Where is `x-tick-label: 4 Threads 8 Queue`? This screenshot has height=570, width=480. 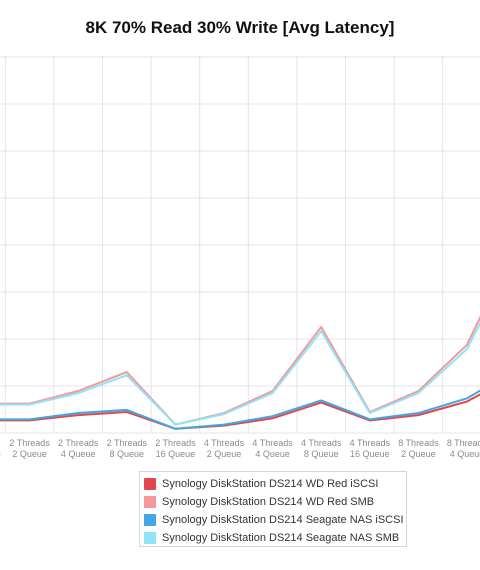
x-tick-label: 4 Threads 8 Queue is located at coordinates (321, 448).